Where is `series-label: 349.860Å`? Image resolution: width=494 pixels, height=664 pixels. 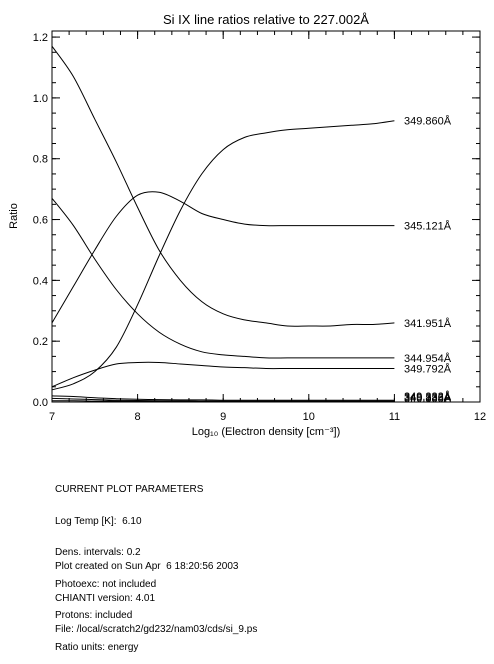 series-label: 349.860Å is located at coordinates (428, 121).